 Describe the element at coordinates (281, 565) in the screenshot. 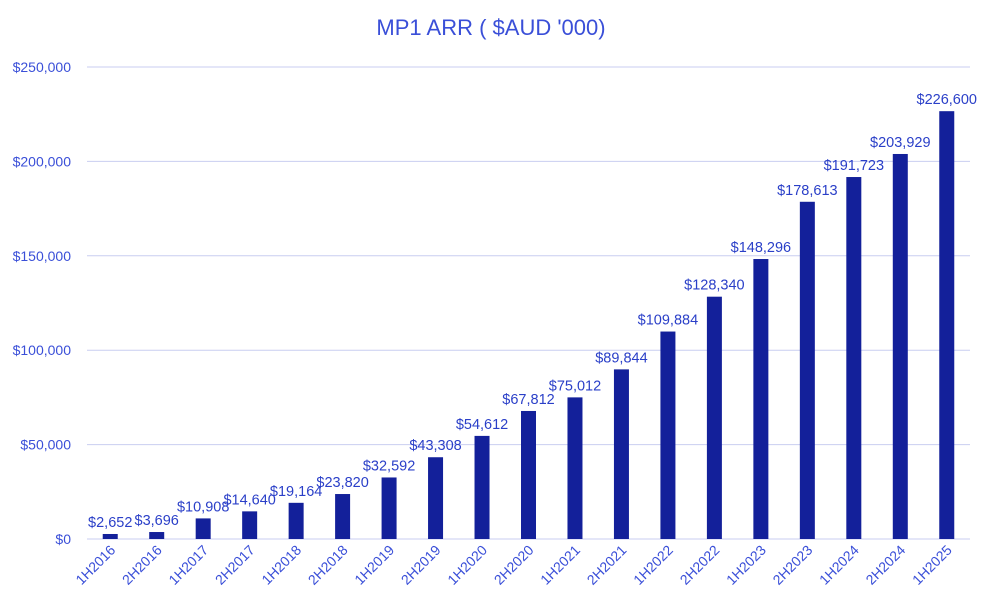

I see `x-tick-label: 1H2018` at that location.